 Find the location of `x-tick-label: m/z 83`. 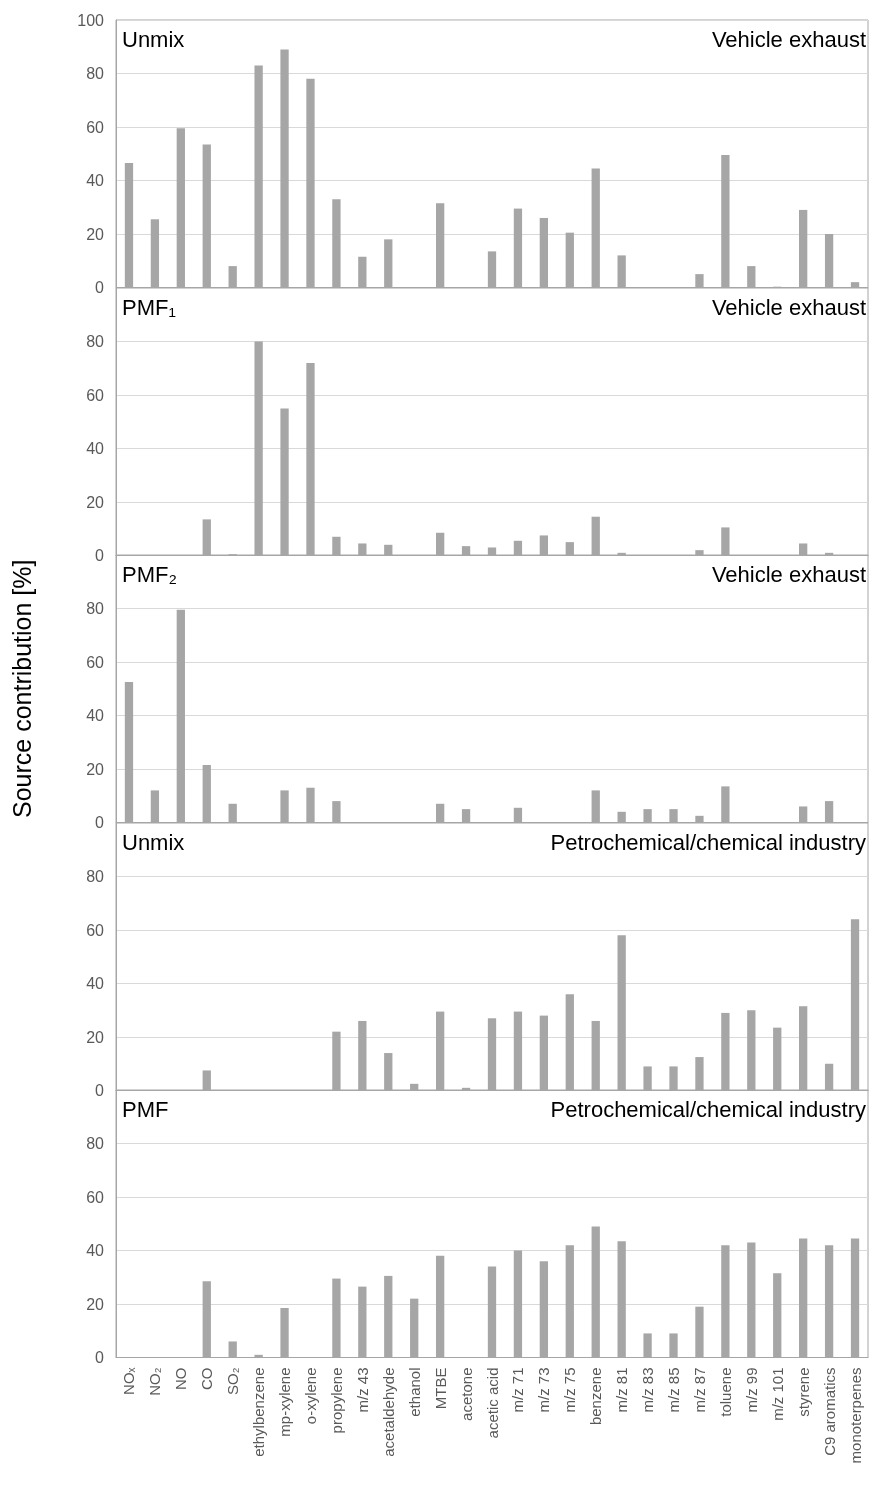

x-tick-label: m/z 83 is located at coordinates (648, 1390).